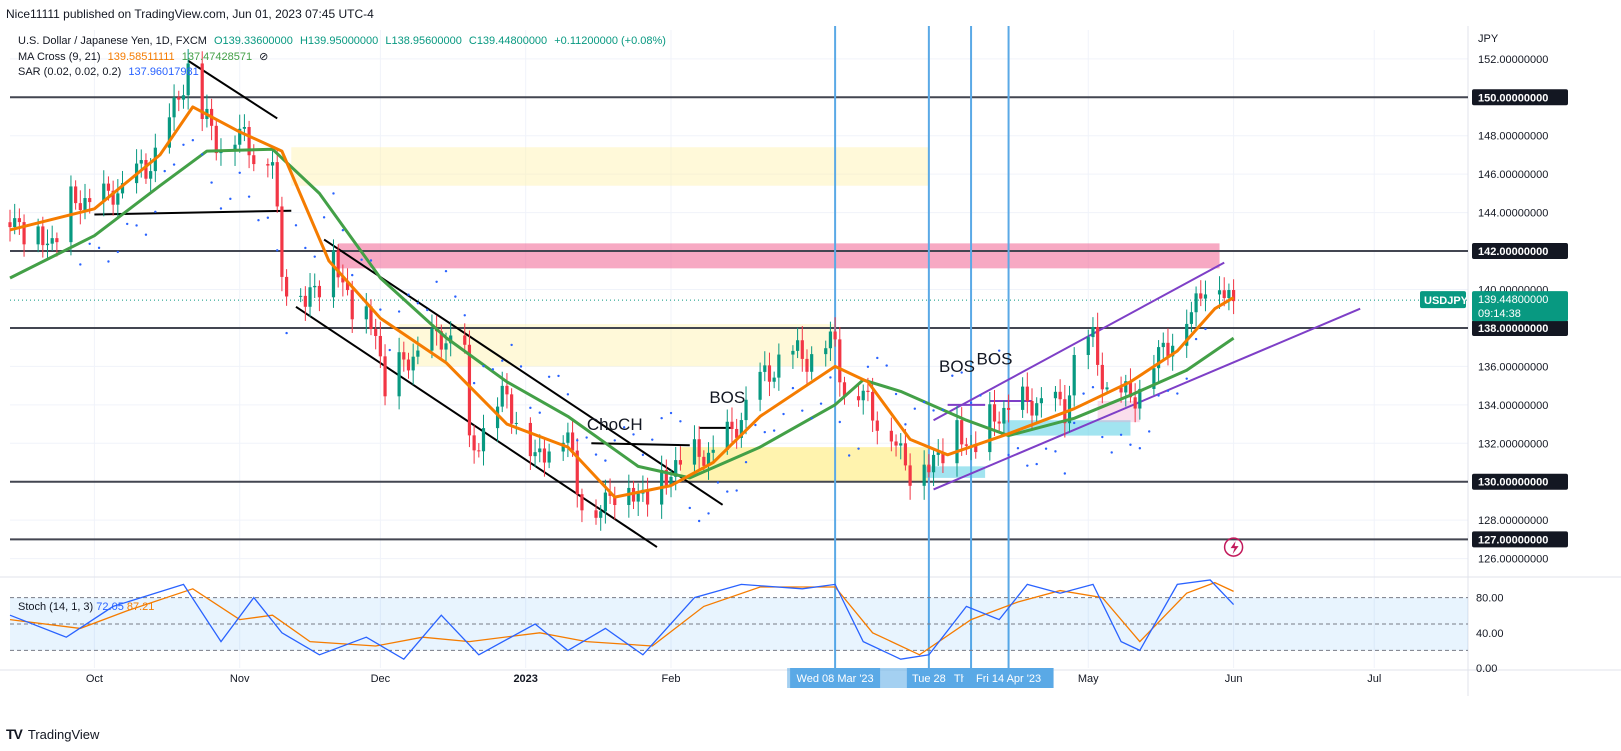 The width and height of the screenshot is (1621, 751). I want to click on legend-sar-label: SAR (0.02, 0.02, 0.2), so click(70, 72).